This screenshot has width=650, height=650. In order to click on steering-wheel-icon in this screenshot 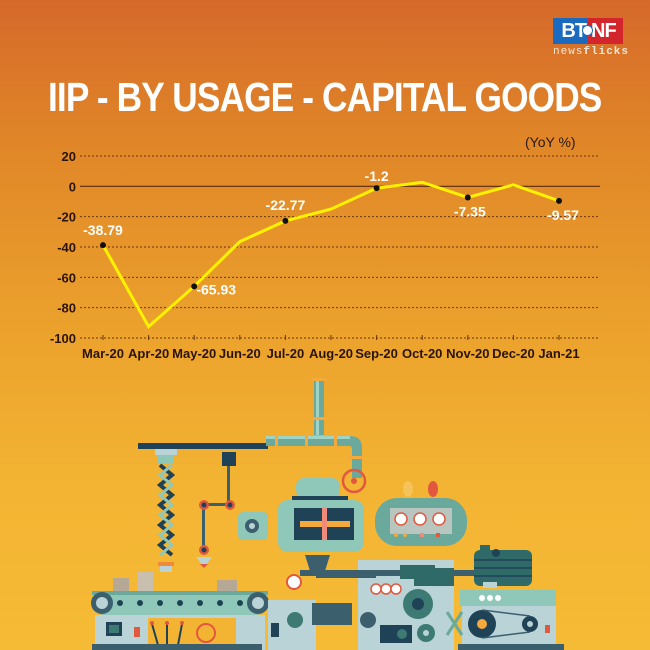, I will do `click(206, 633)`.